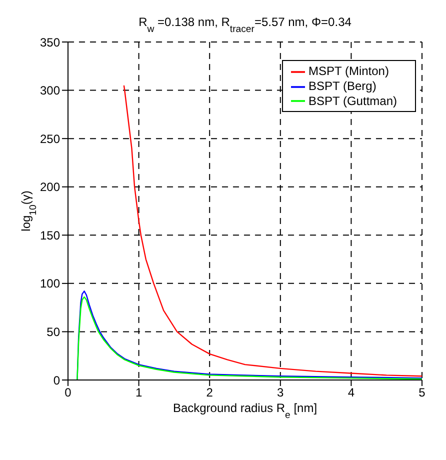 The image size is (446, 460). What do you see at coordinates (422, 393) in the screenshot?
I see `x-tick-label: 5` at bounding box center [422, 393].